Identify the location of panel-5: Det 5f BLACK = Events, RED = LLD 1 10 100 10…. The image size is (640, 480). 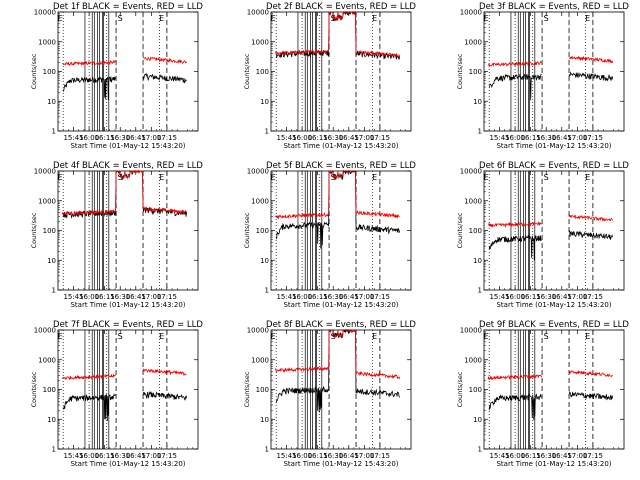
(329, 235).